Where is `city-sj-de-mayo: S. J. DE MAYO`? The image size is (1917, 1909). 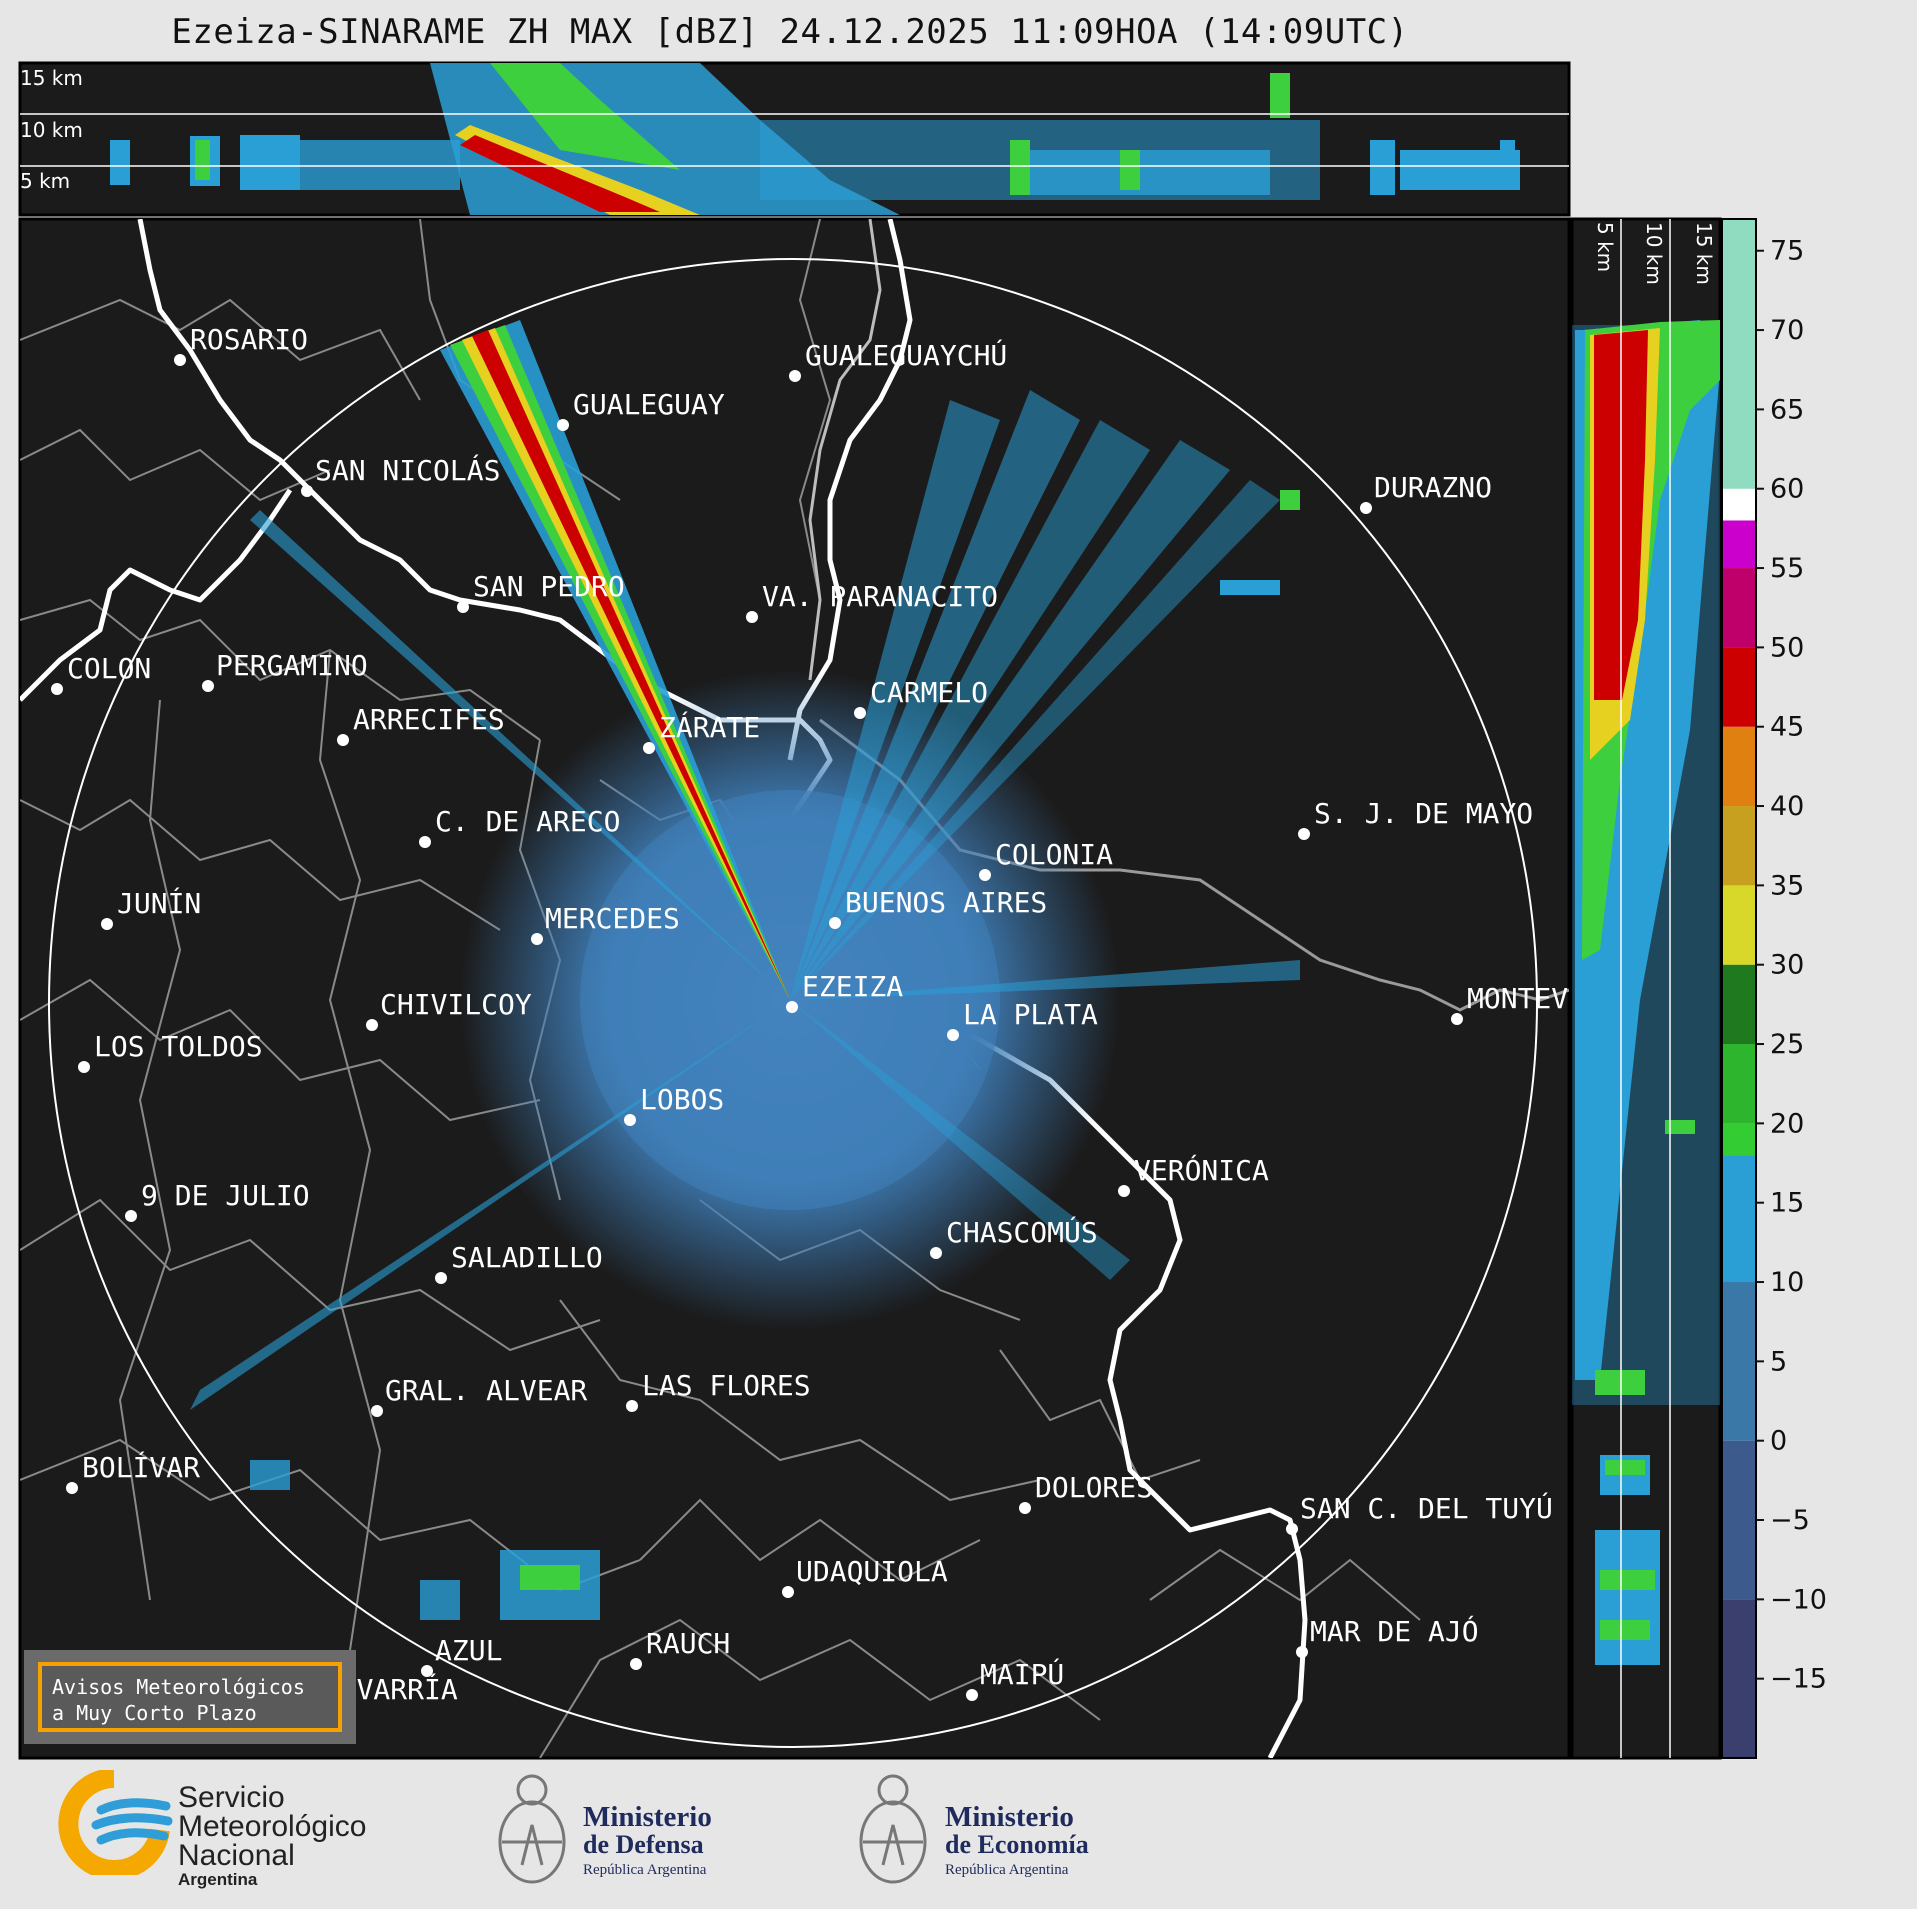
city-sj-de-mayo: S. J. DE MAYO is located at coordinates (1415, 818).